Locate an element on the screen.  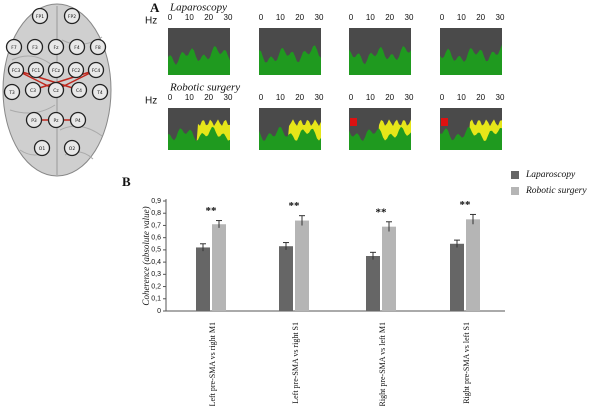
electrode-label: FC2 is located at coordinates (76, 71).